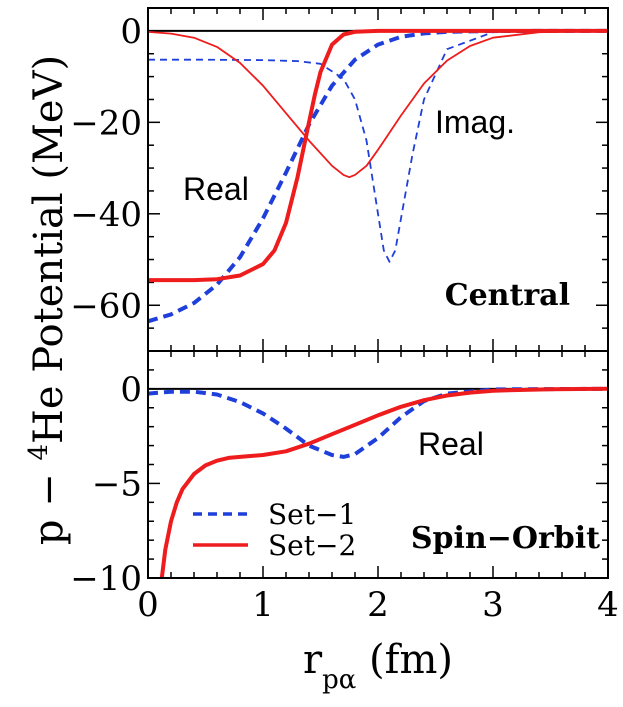 The width and height of the screenshot is (623, 707). What do you see at coordinates (49, 249) in the screenshot?
I see `y-axis-label-rest: He Potential (MeV)` at bounding box center [49, 249].